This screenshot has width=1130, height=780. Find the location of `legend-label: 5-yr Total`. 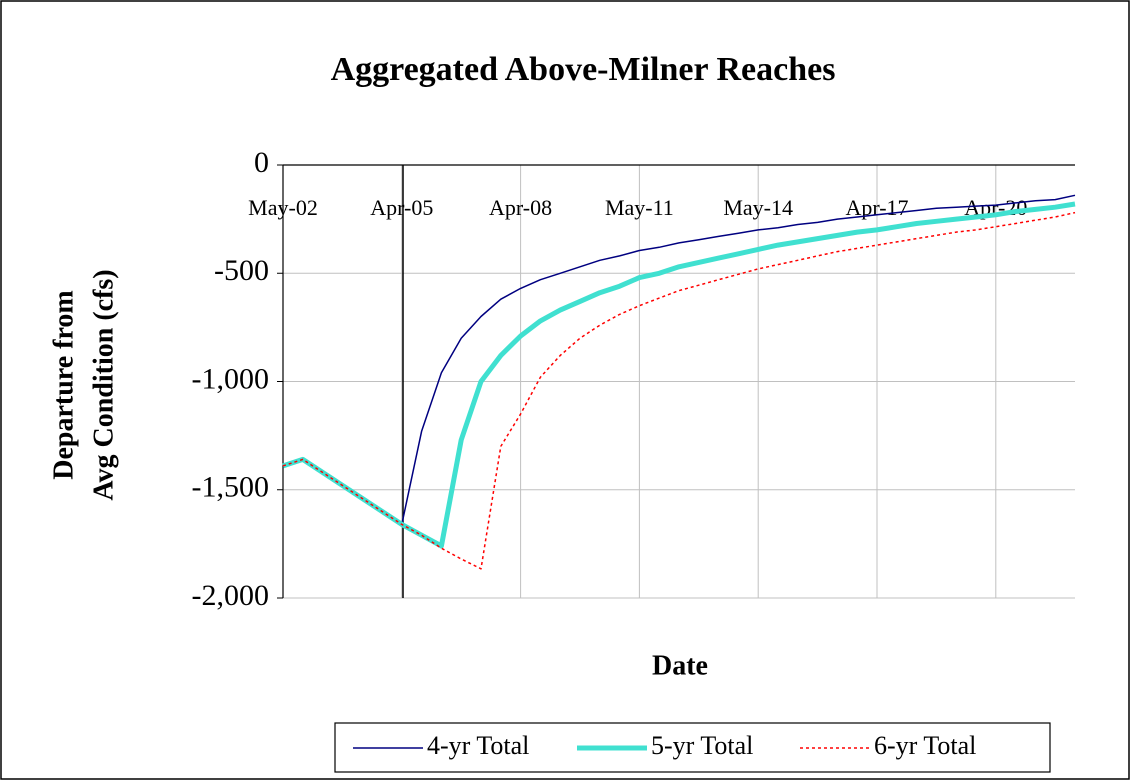

legend-label: 5-yr Total is located at coordinates (702, 745).